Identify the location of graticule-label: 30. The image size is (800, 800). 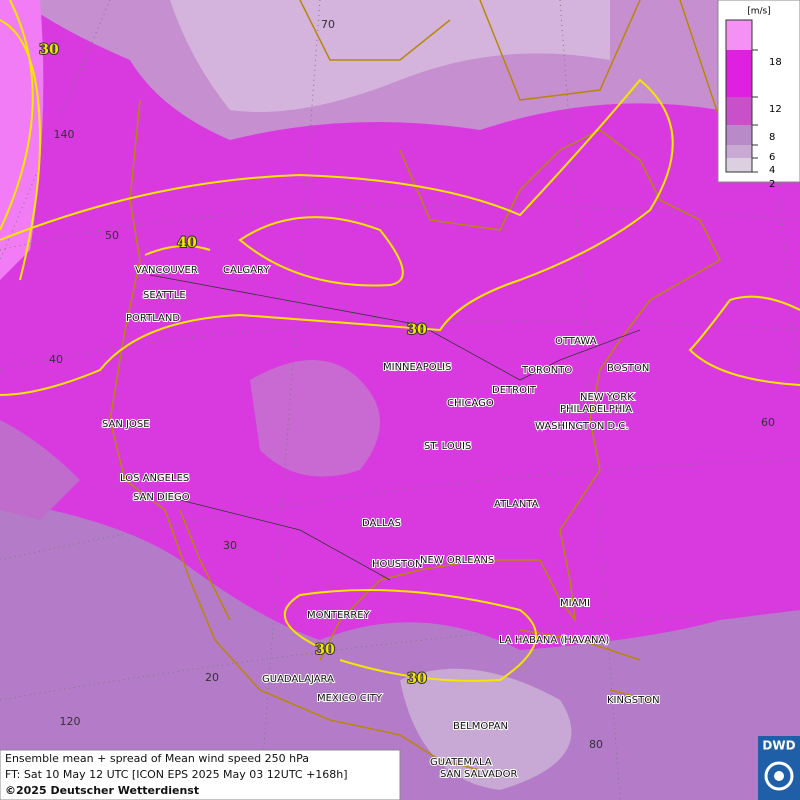
(230, 545).